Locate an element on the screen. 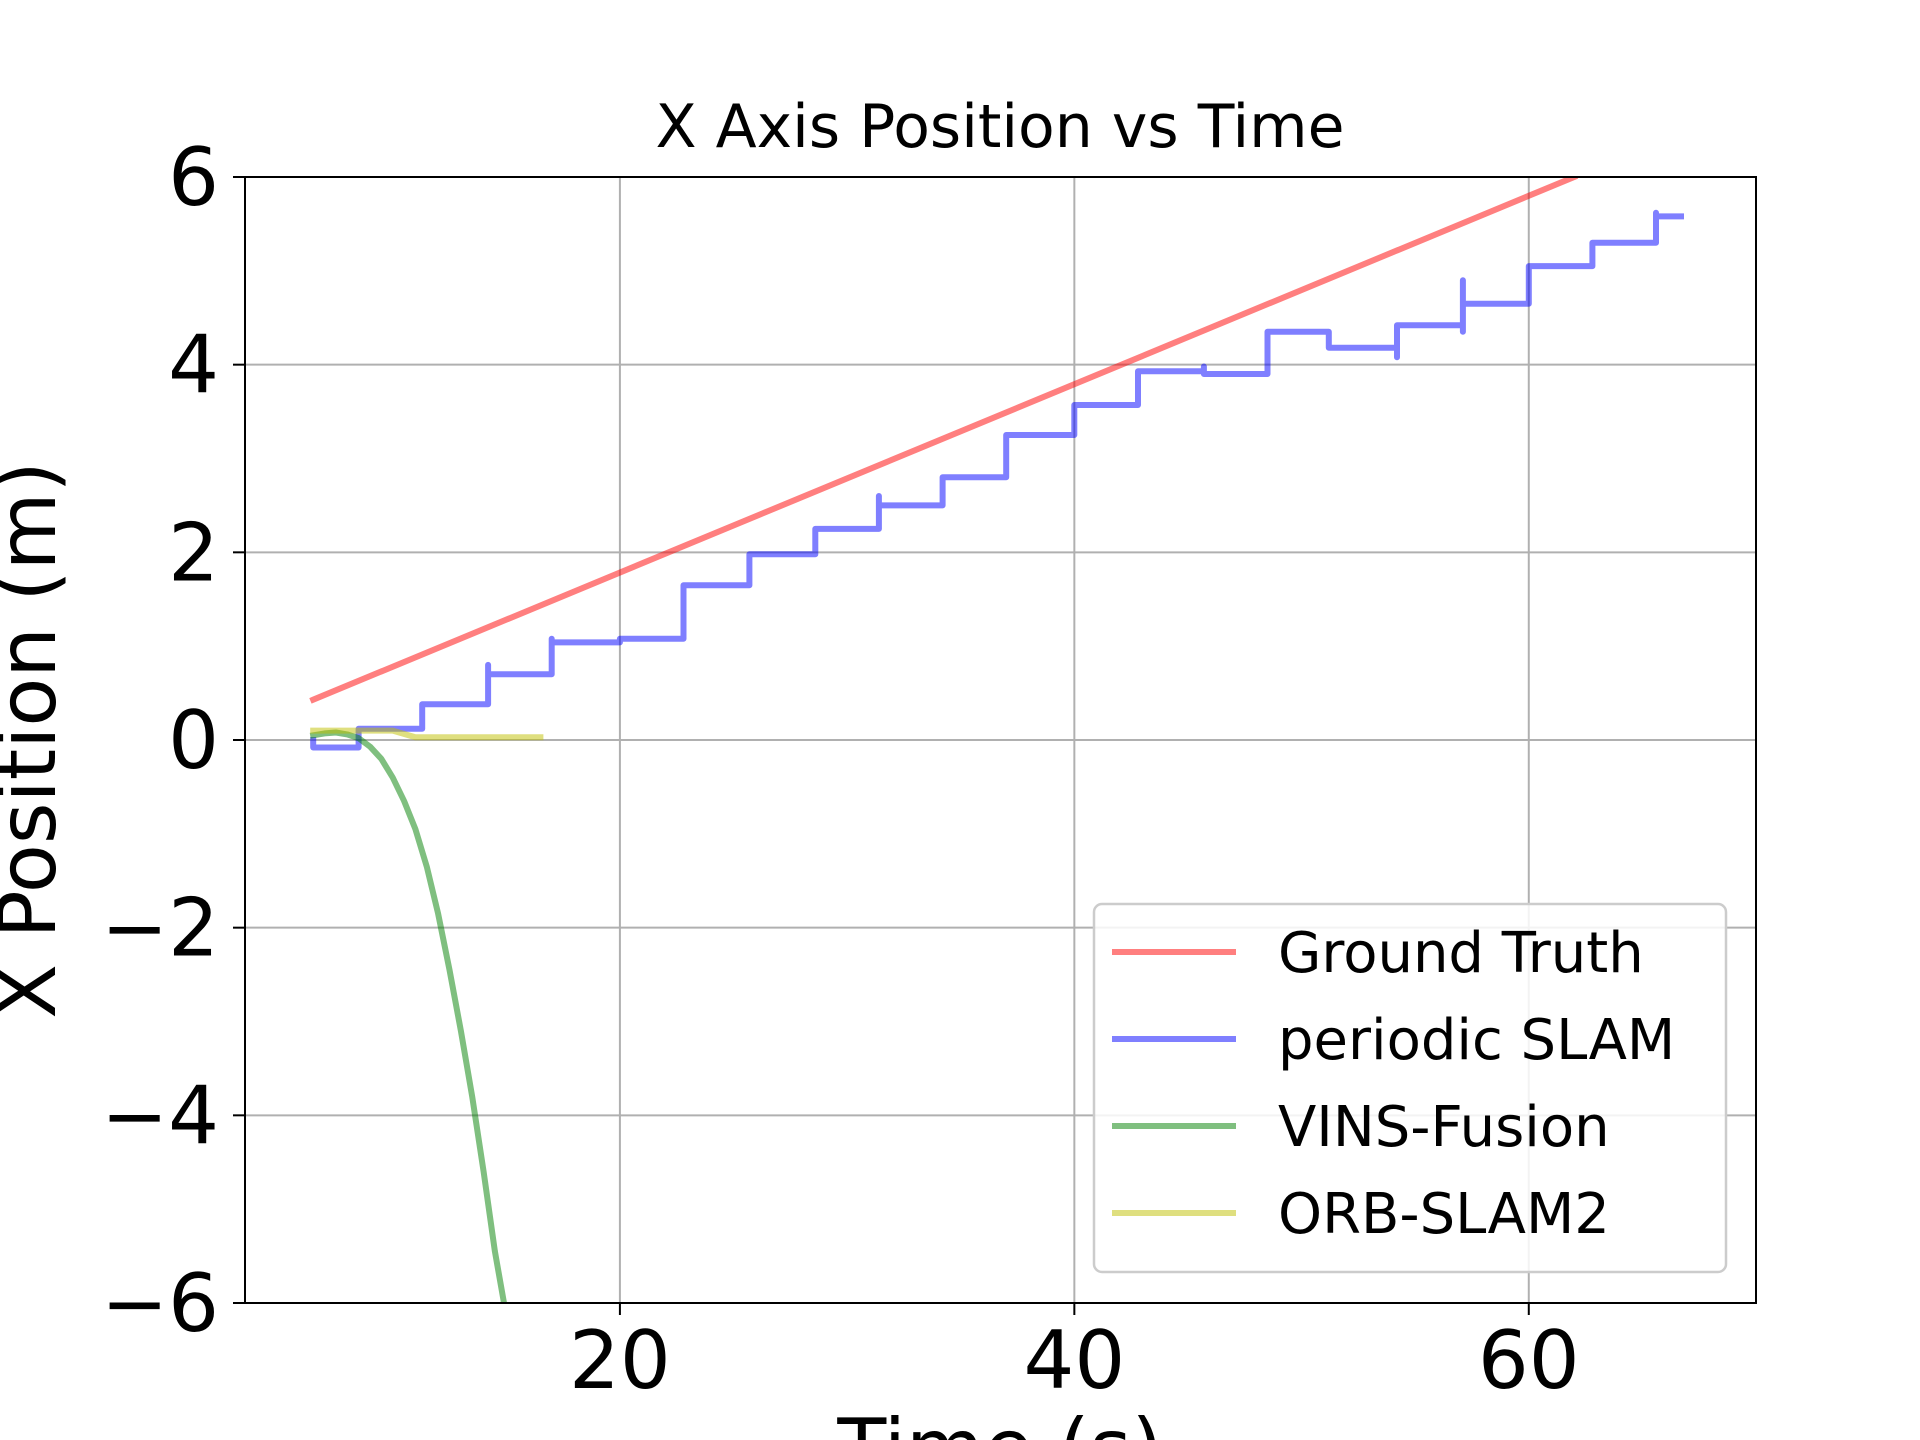 Image resolution: width=1920 pixels, height=1440 pixels. x-tick-label: 40 is located at coordinates (1074, 1360).